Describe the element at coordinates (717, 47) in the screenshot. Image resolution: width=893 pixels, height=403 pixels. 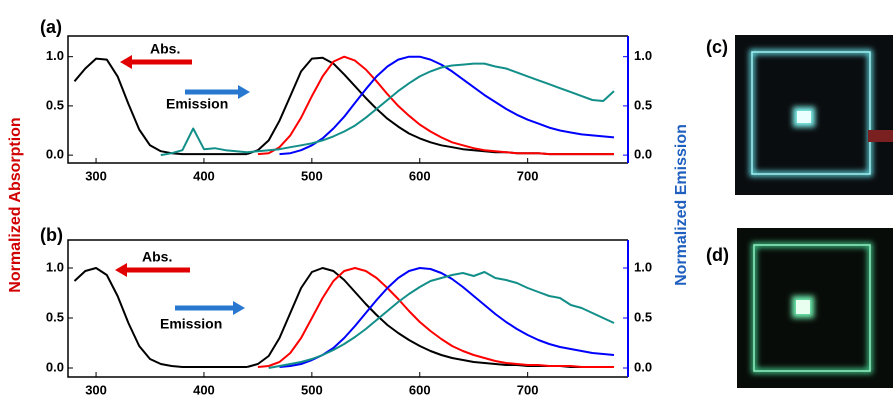
I see `photo-label: (c)` at that location.